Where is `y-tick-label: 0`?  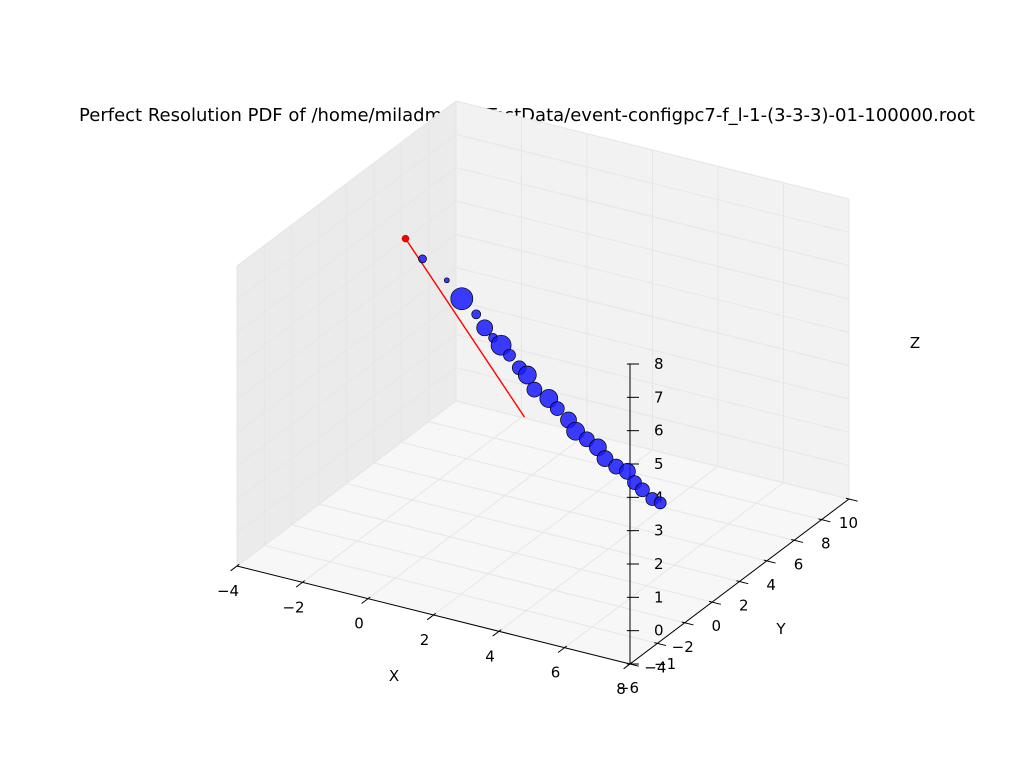 y-tick-label: 0 is located at coordinates (717, 626).